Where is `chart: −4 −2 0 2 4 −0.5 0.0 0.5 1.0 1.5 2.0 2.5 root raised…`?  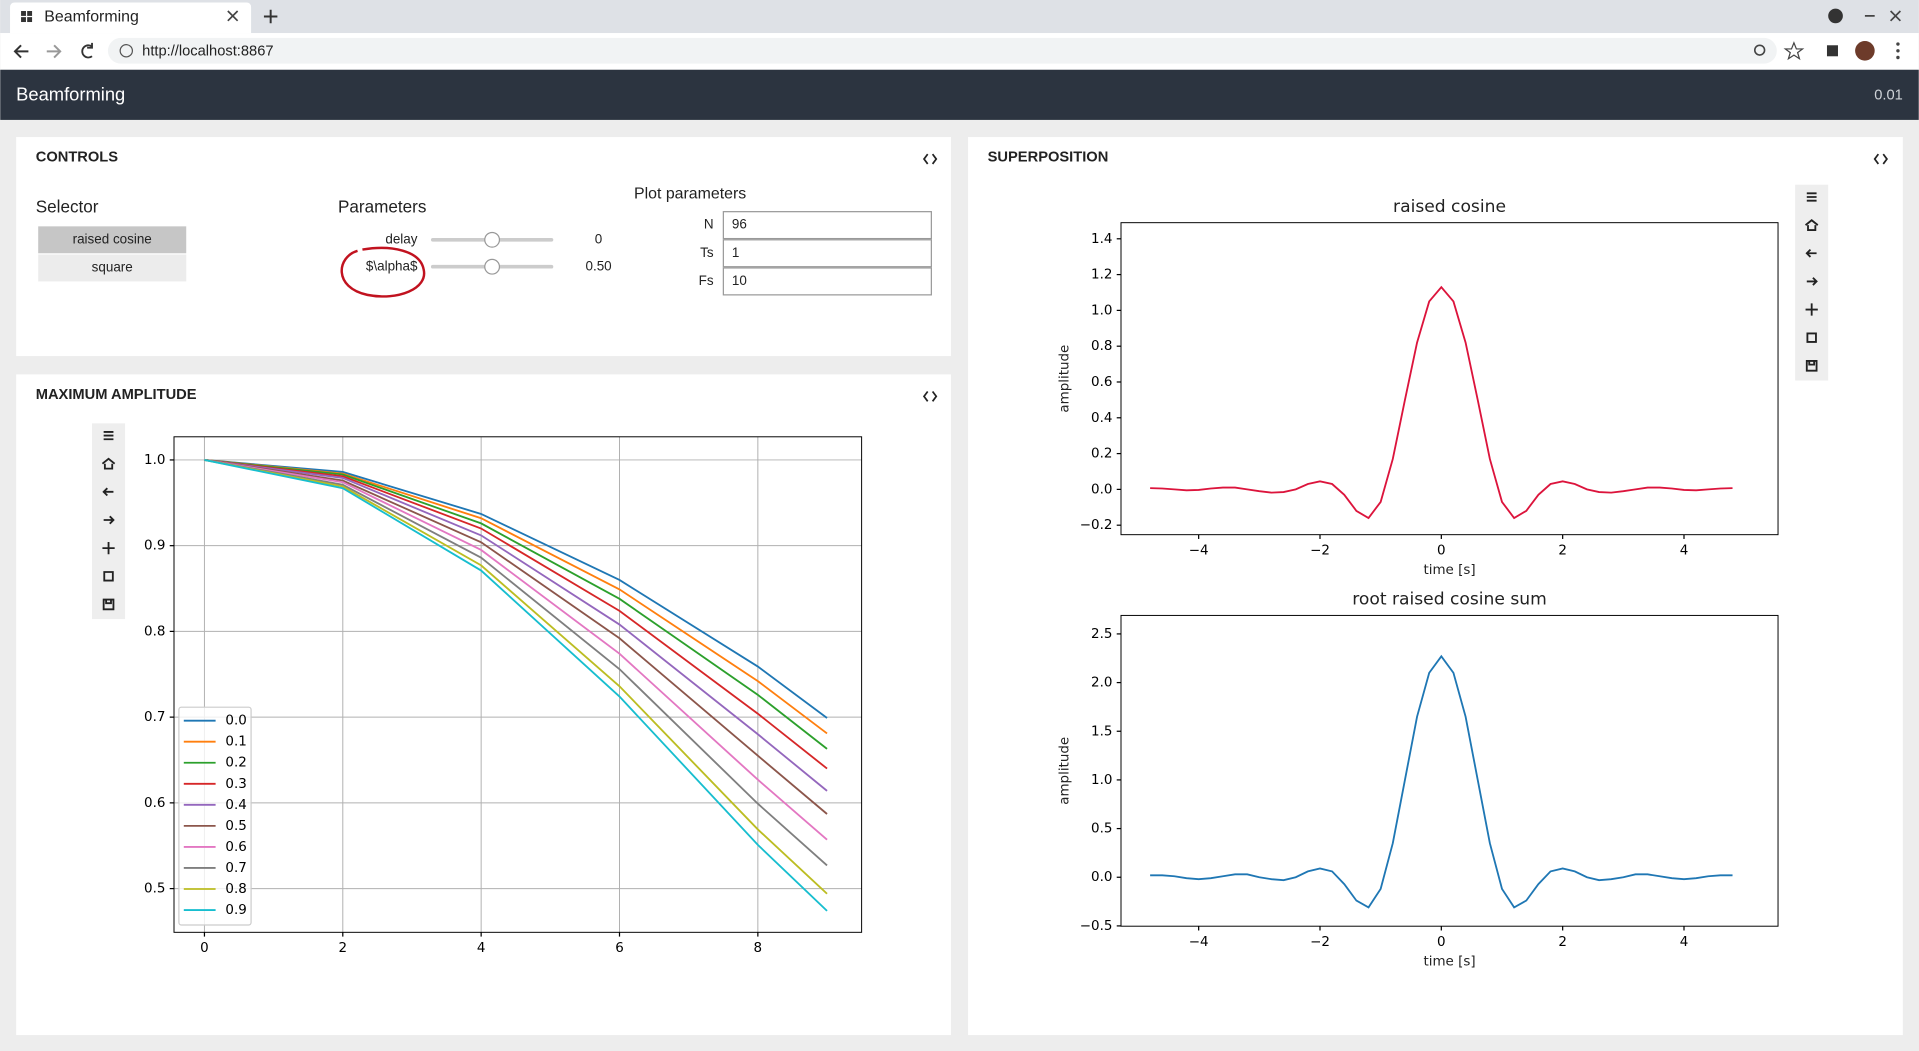
chart: −4 −2 0 2 4 −0.5 0.0 0.5 1.0 1.5 2.0 2.5 root raised… is located at coordinates (1418, 780).